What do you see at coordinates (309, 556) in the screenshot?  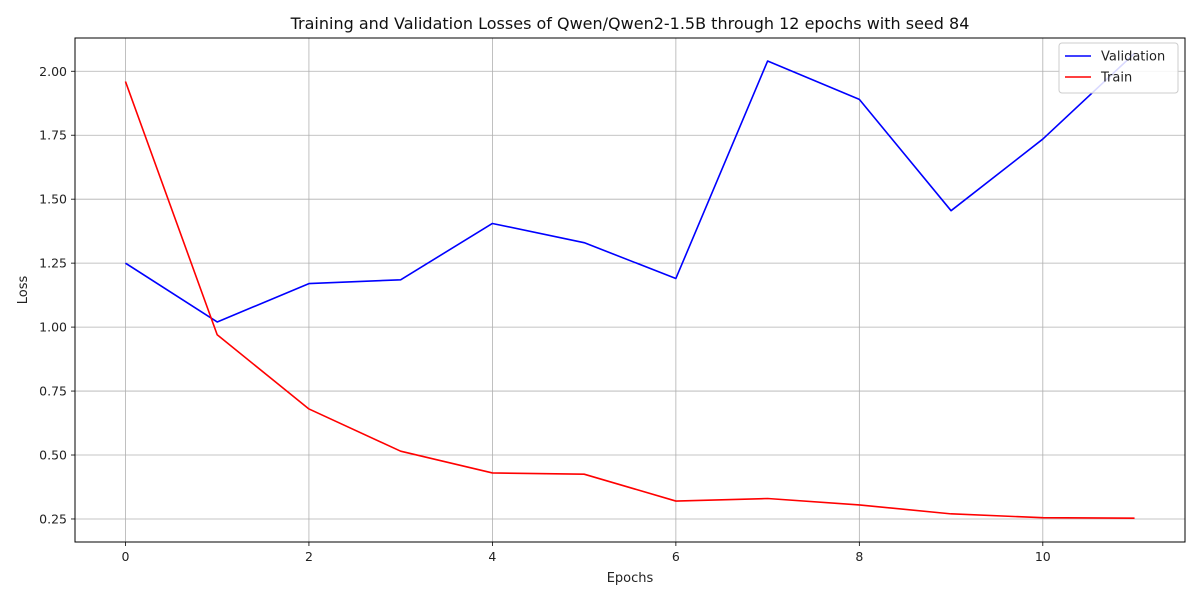 I see `x-tick-label: 2` at bounding box center [309, 556].